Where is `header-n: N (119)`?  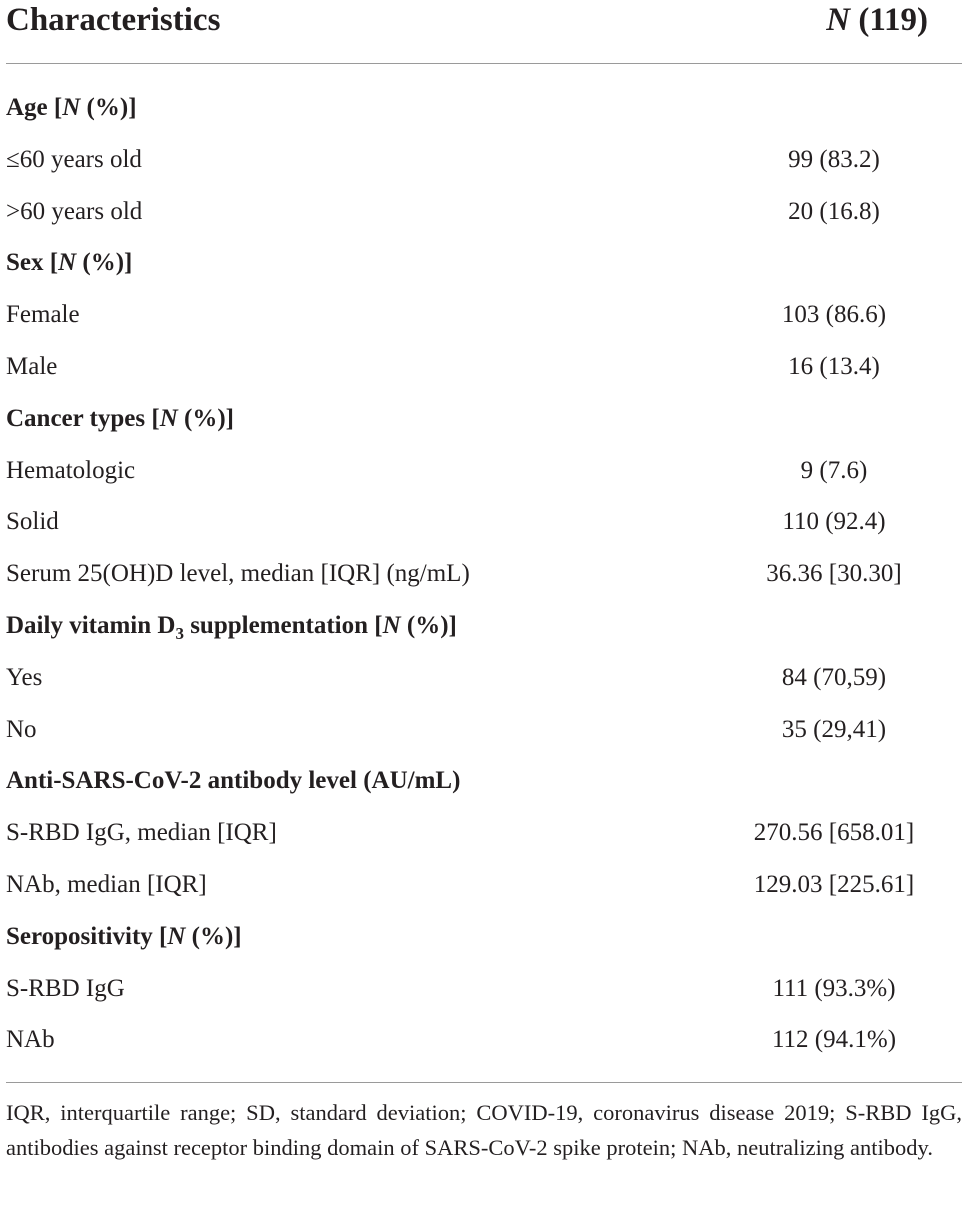 header-n: N (119) is located at coordinates (877, 20).